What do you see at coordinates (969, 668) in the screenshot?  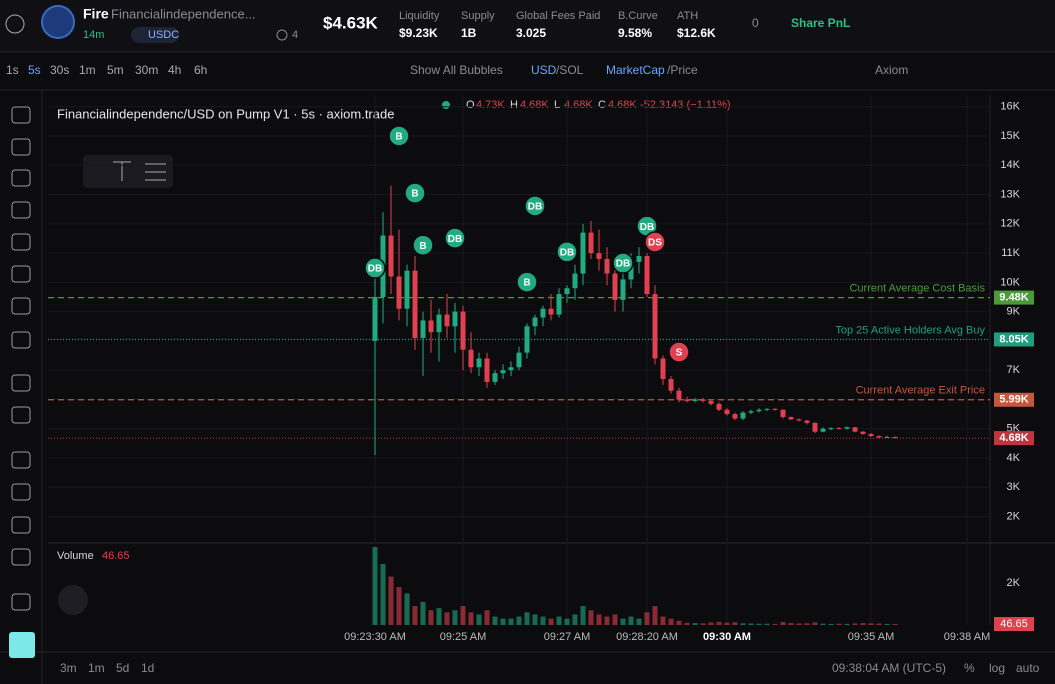 I see `scale-option: %` at bounding box center [969, 668].